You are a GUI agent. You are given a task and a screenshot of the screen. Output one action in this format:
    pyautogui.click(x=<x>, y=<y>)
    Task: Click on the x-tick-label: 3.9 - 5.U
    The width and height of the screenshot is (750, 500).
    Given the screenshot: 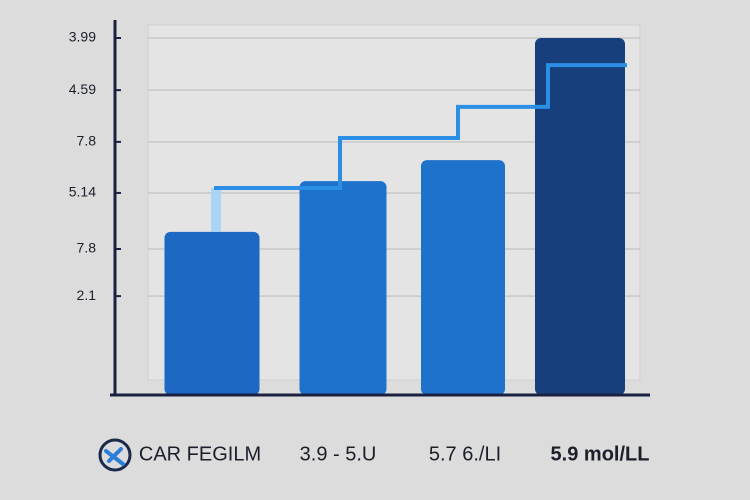 What is the action you would take?
    pyautogui.click(x=338, y=454)
    